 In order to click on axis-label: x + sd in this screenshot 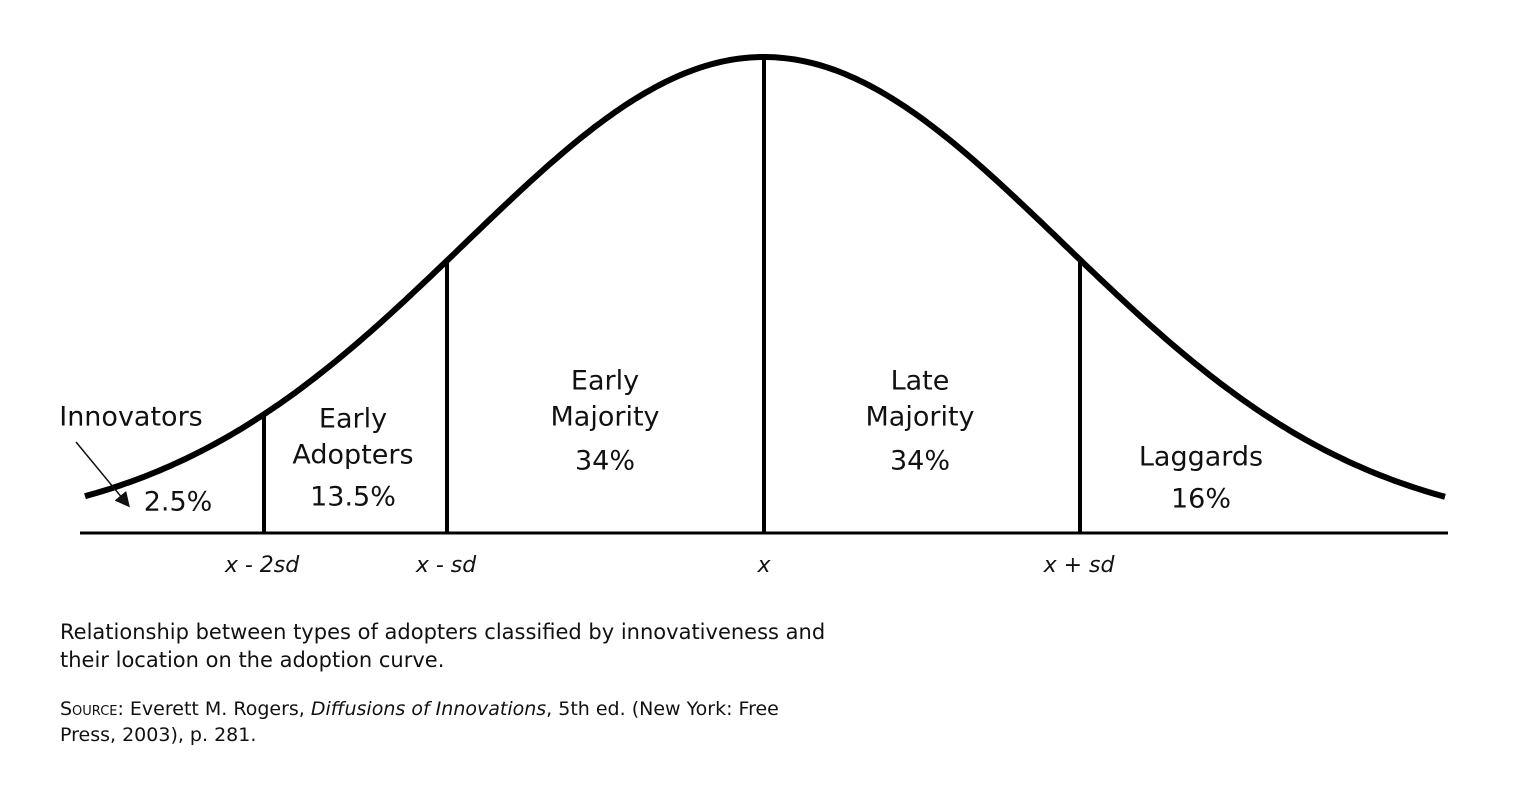, I will do `click(1079, 565)`.